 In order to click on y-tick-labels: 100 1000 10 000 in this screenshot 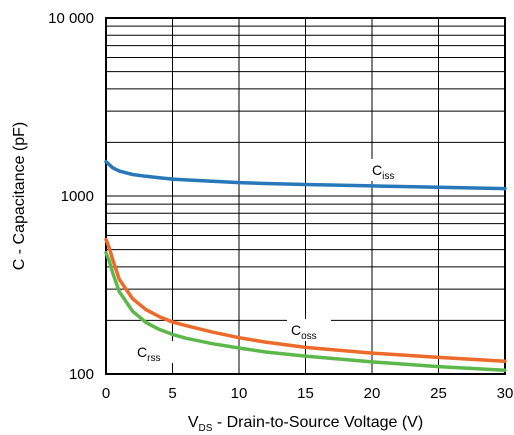, I will do `click(71, 196)`.